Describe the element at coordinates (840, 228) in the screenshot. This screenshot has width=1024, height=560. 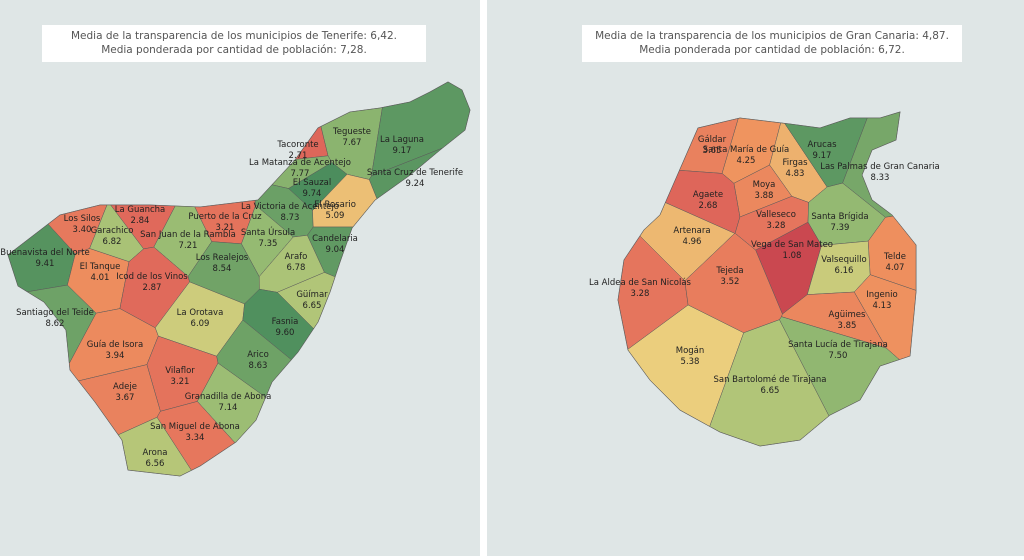
I see `municipality-value: 7.39` at that location.